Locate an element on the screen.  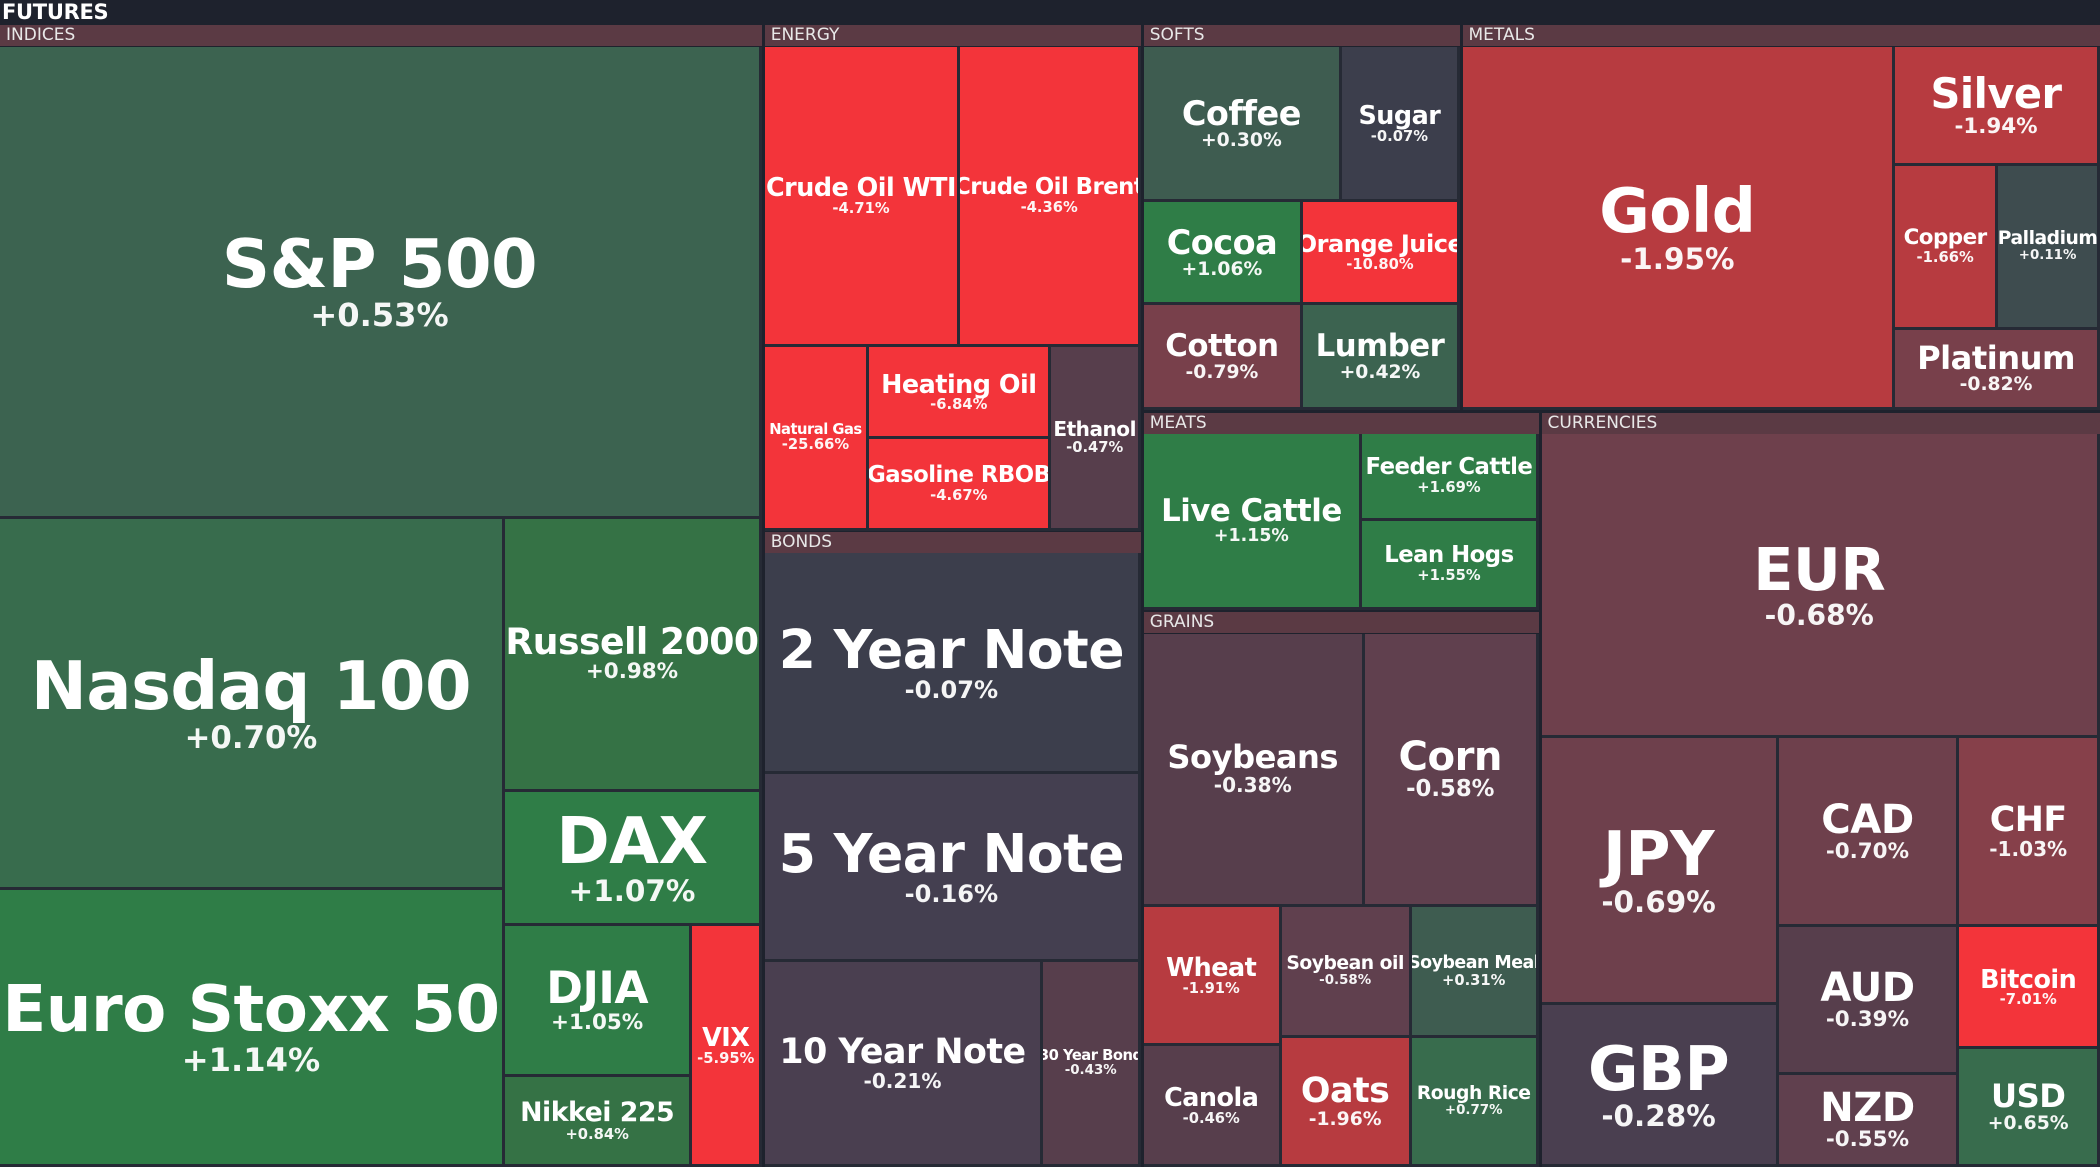
tile-cotton: Cotton -0.79% is located at coordinates (1223, 357).